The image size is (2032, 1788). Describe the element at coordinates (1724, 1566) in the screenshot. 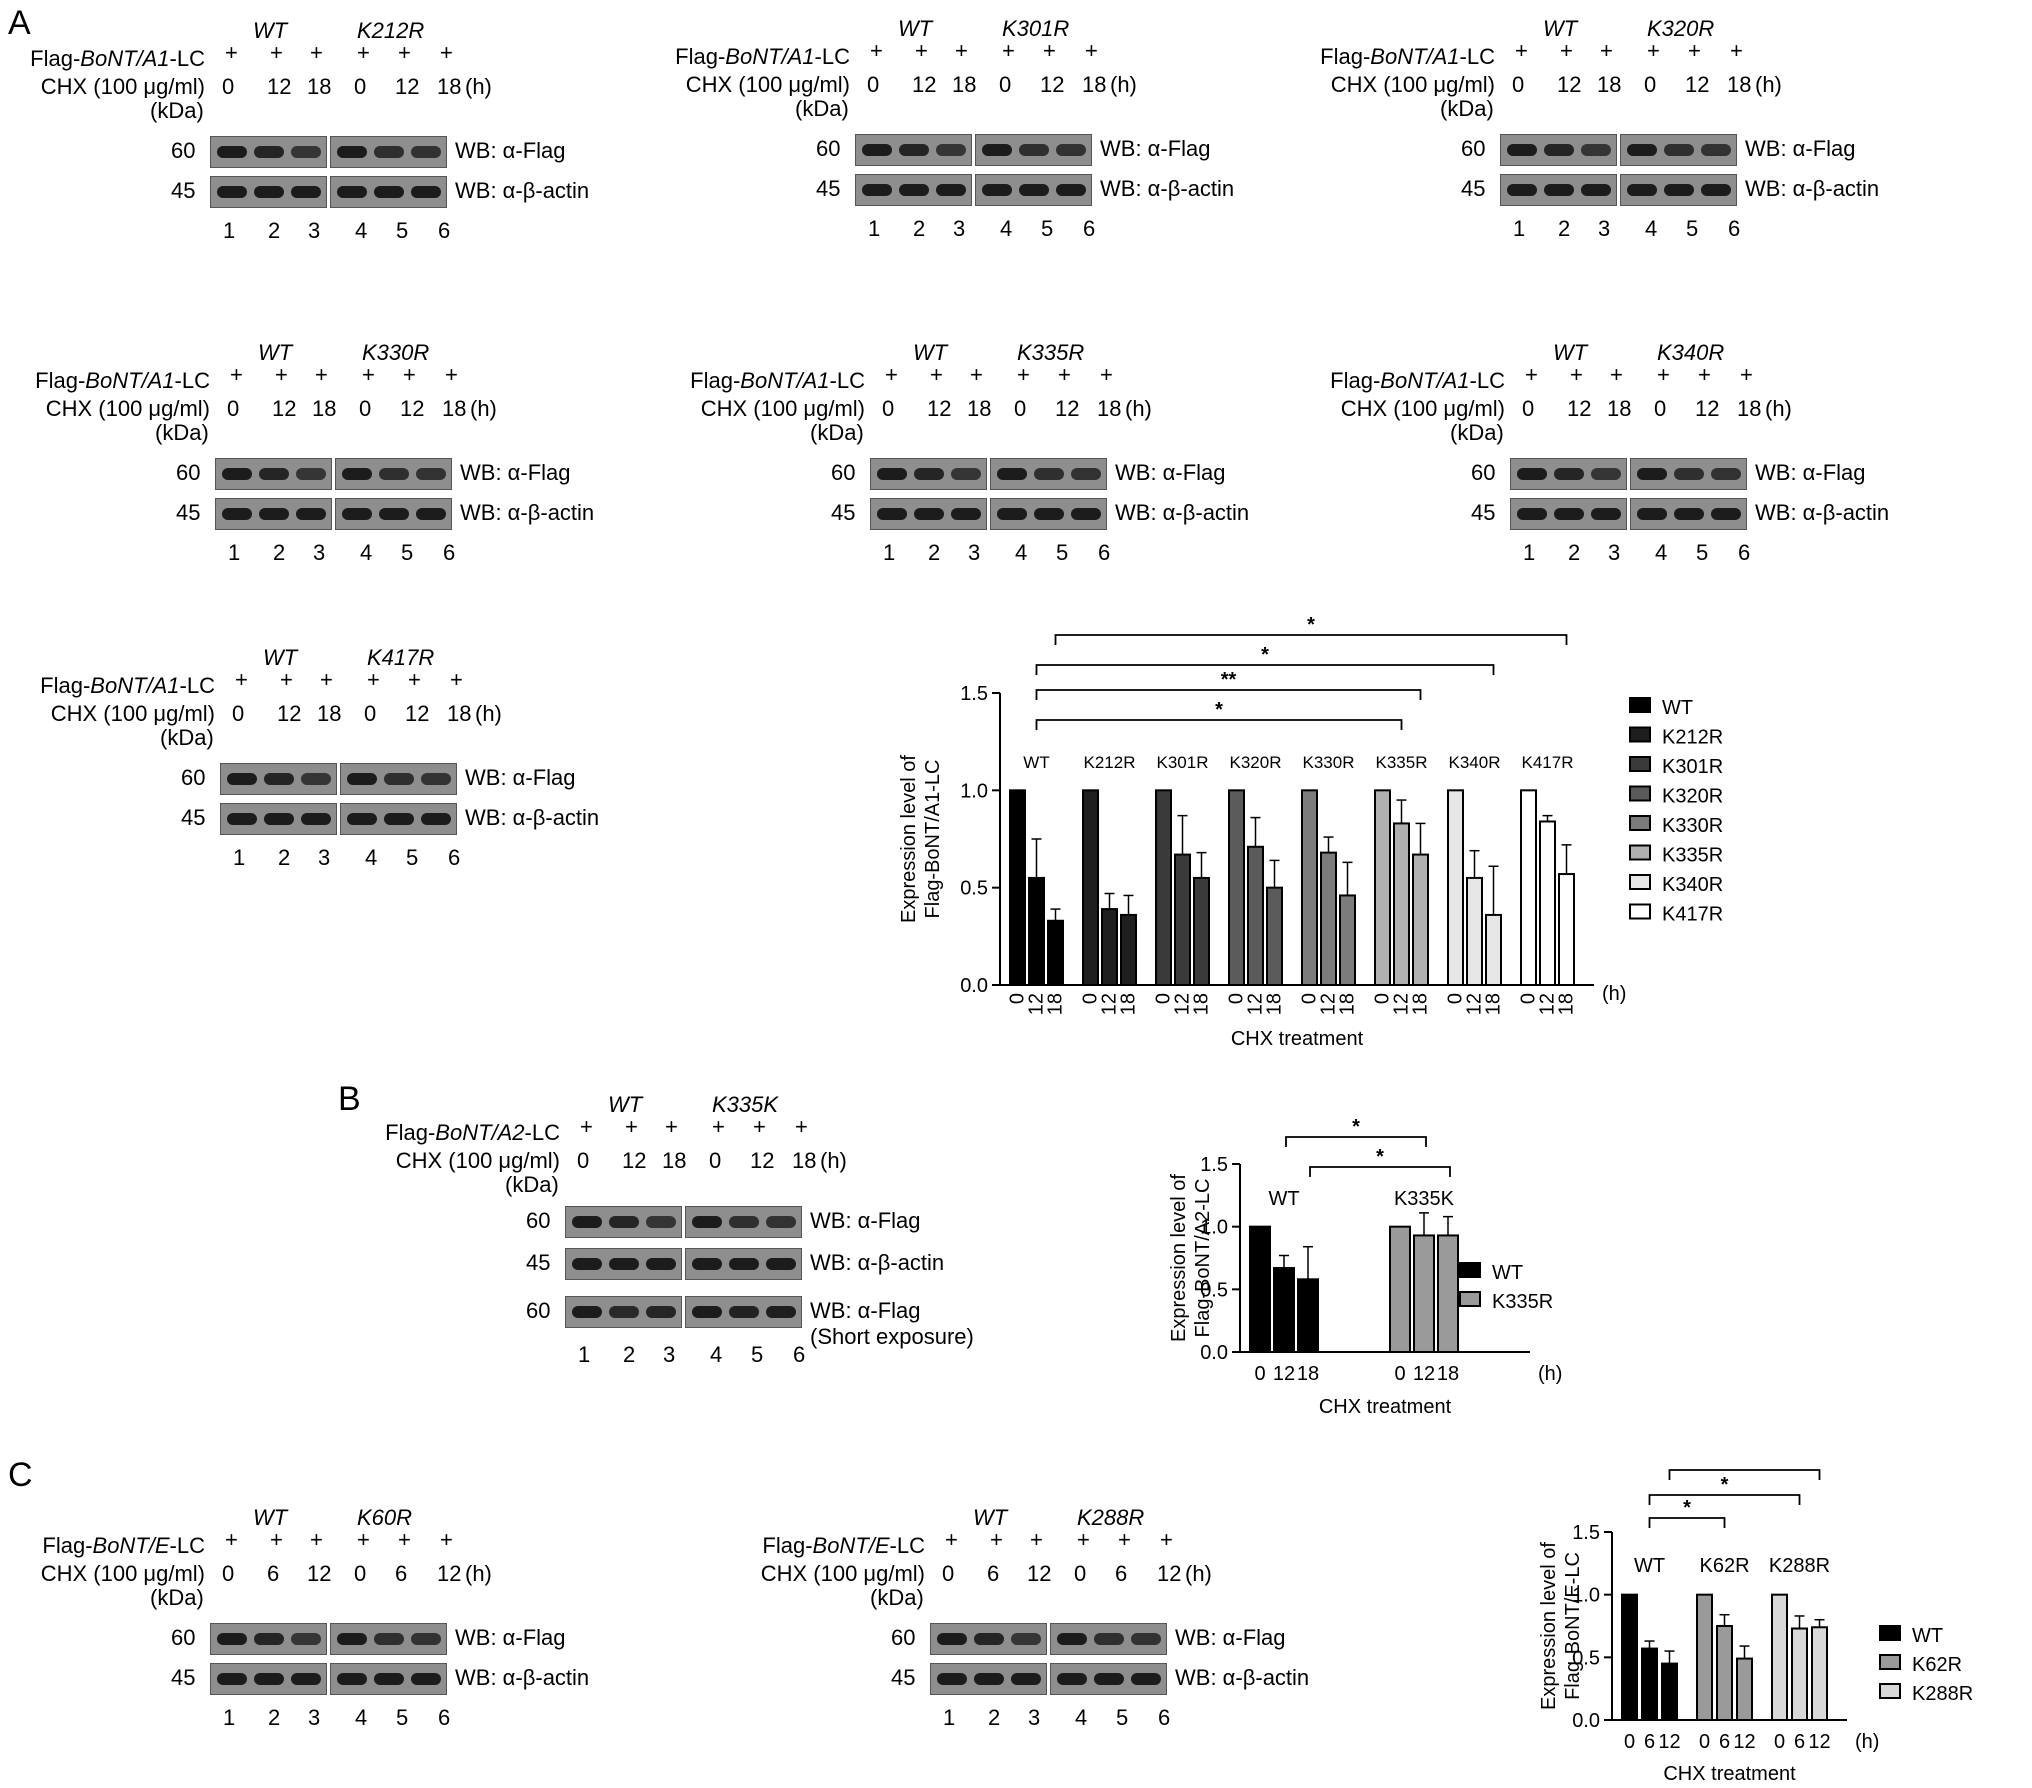

I see `group-label: K62R` at that location.